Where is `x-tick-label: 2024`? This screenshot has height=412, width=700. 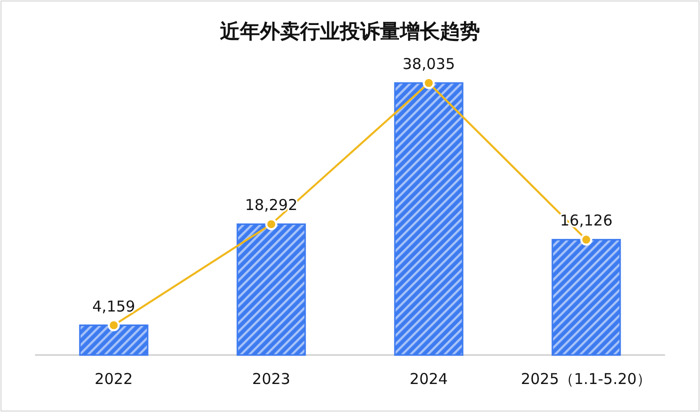
x-tick-label: 2024 is located at coordinates (429, 379).